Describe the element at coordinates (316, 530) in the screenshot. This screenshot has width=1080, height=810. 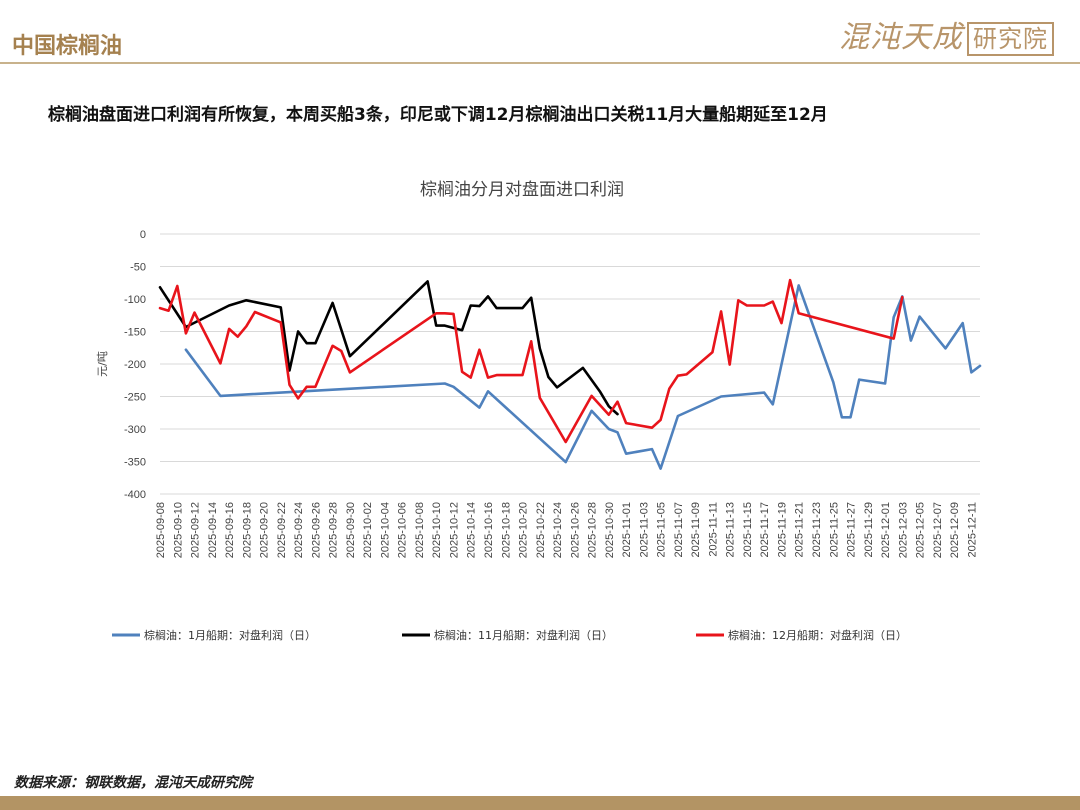
I see `x-tick-label: 2025-09-26` at that location.